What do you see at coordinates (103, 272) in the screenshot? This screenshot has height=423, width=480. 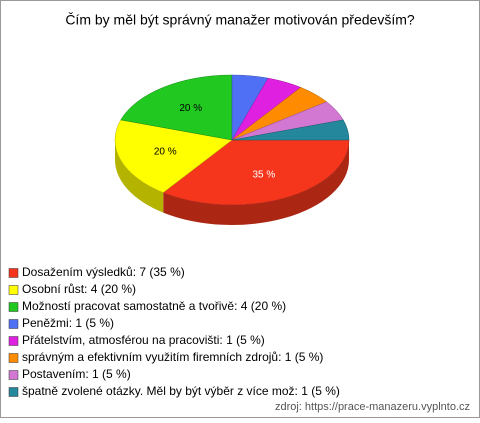 I see `legend-label: Dosažením výsledků: 7 (35 %)` at bounding box center [103, 272].